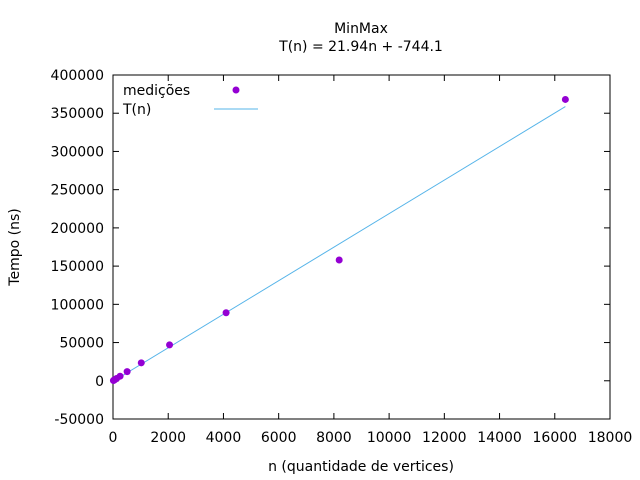  What do you see at coordinates (77, 267) in the screenshot?
I see `y-tick-label: 150000` at bounding box center [77, 267].